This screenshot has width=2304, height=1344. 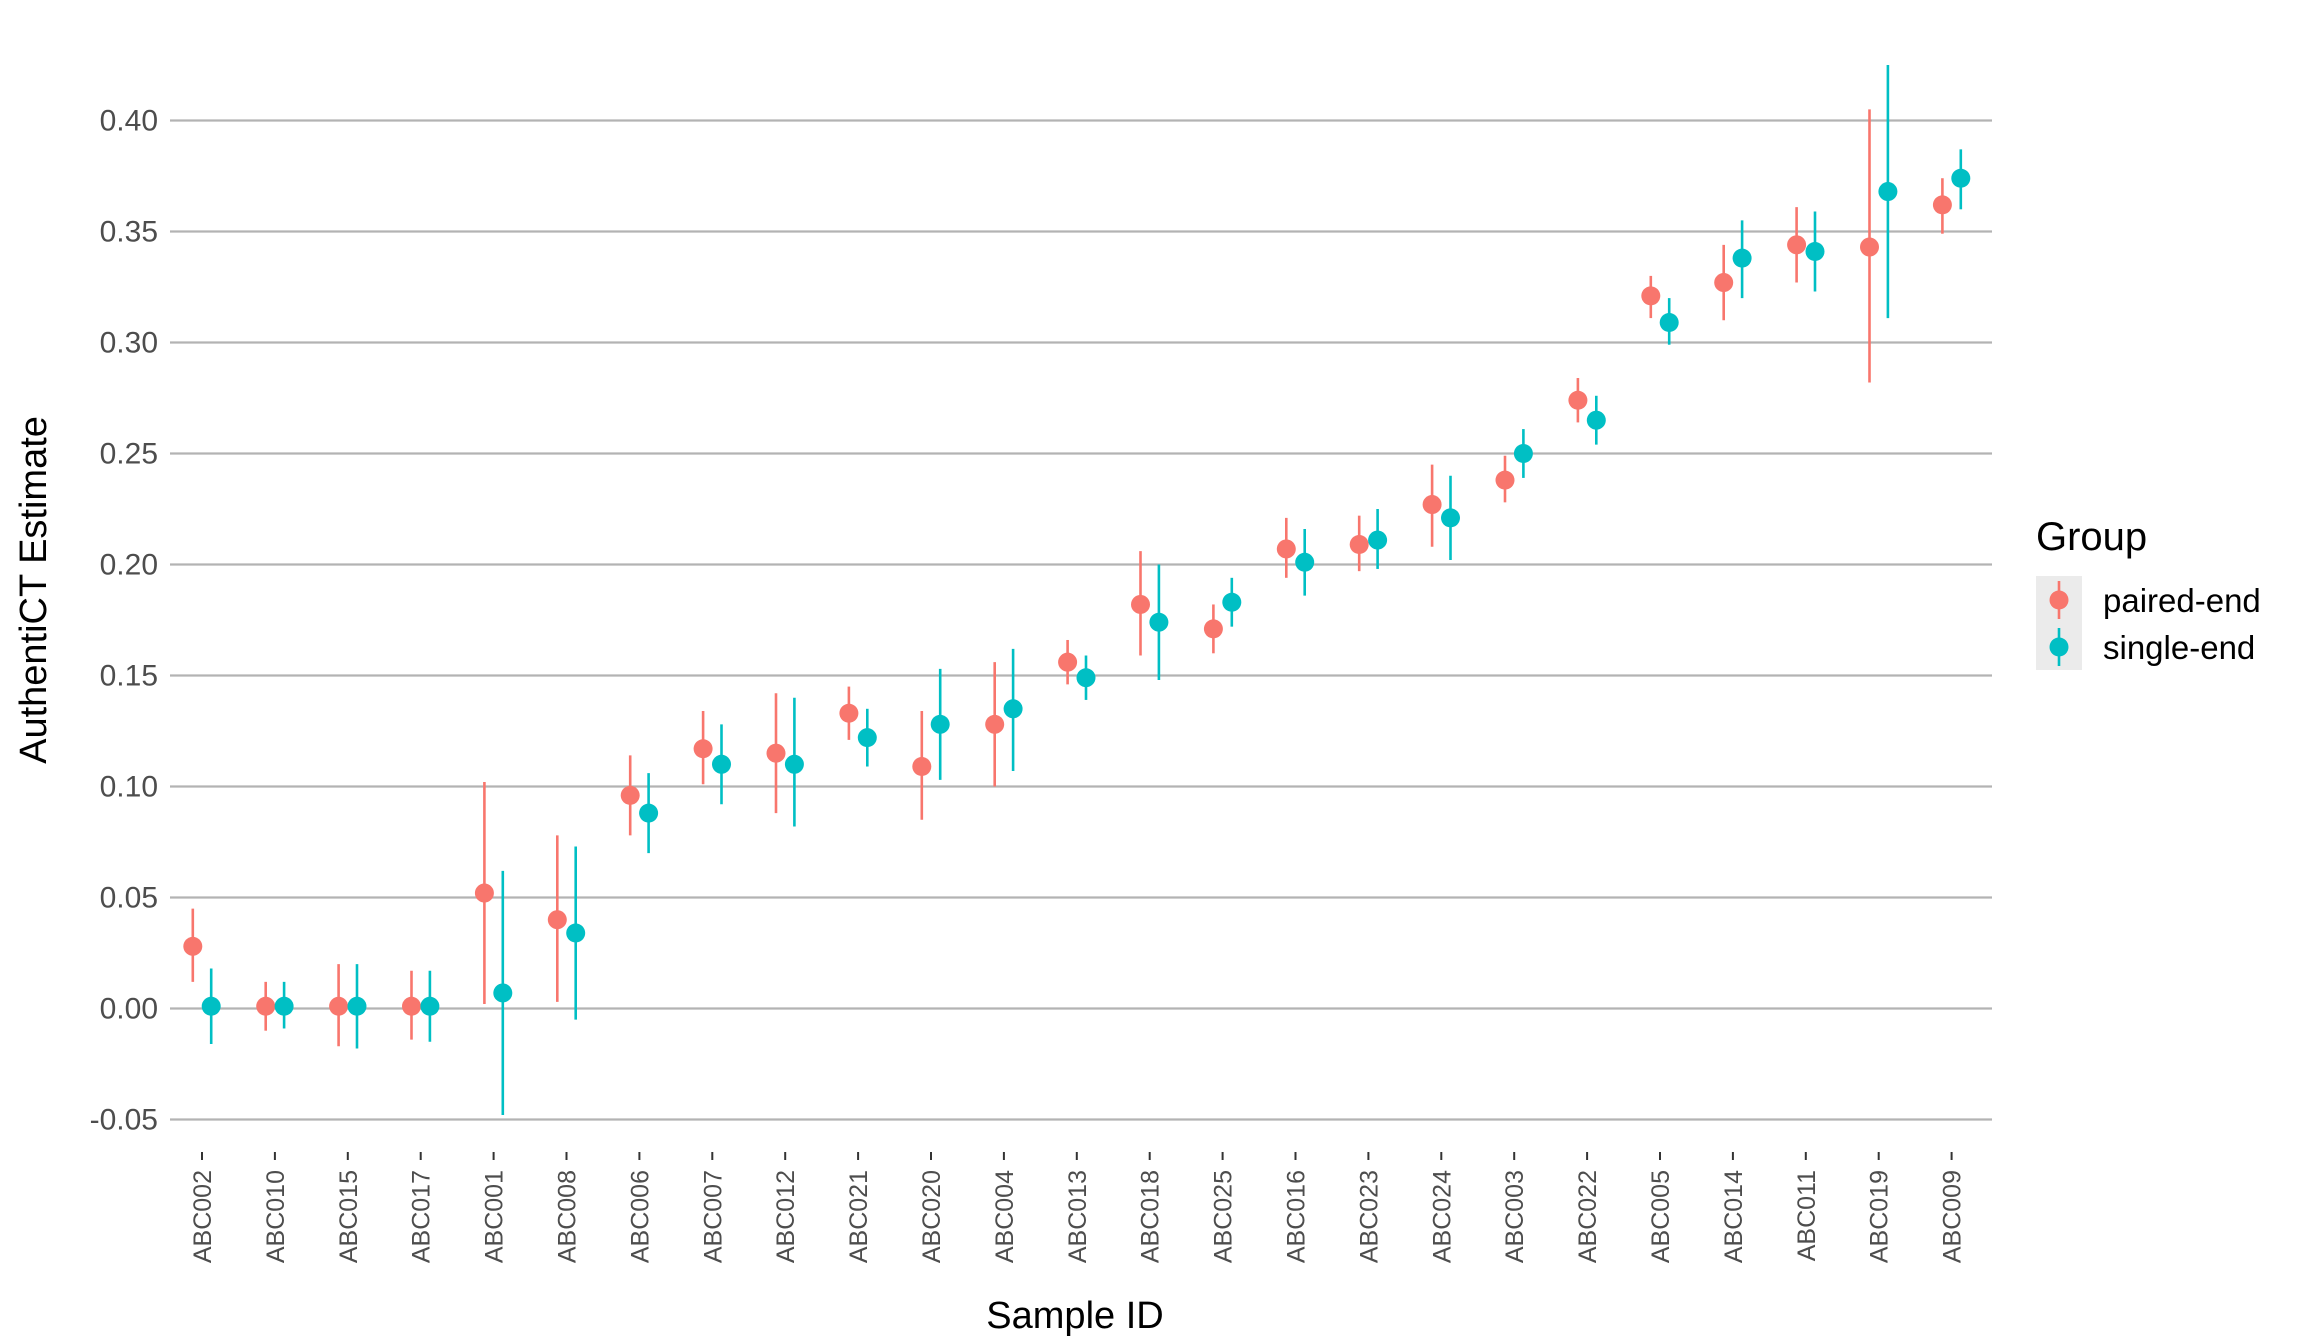 I want to click on y-tick-label: 0.35, so click(x=129, y=232).